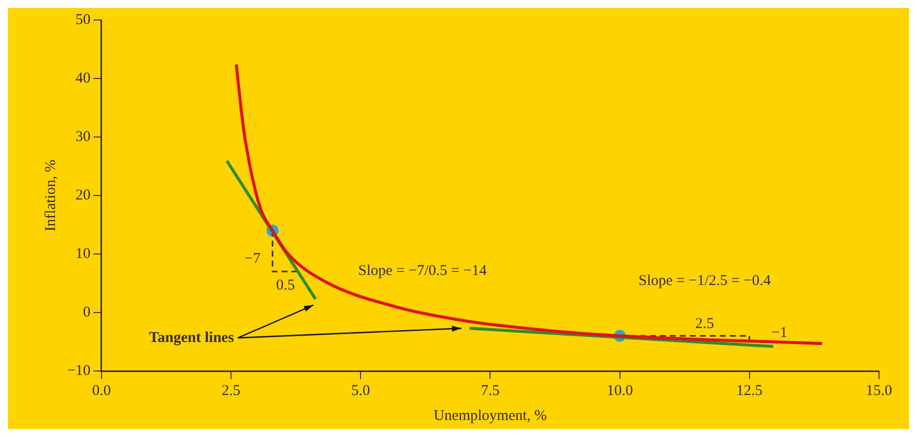  Describe the element at coordinates (879, 390) in the screenshot. I see `x-tick-label: 15.0` at that location.